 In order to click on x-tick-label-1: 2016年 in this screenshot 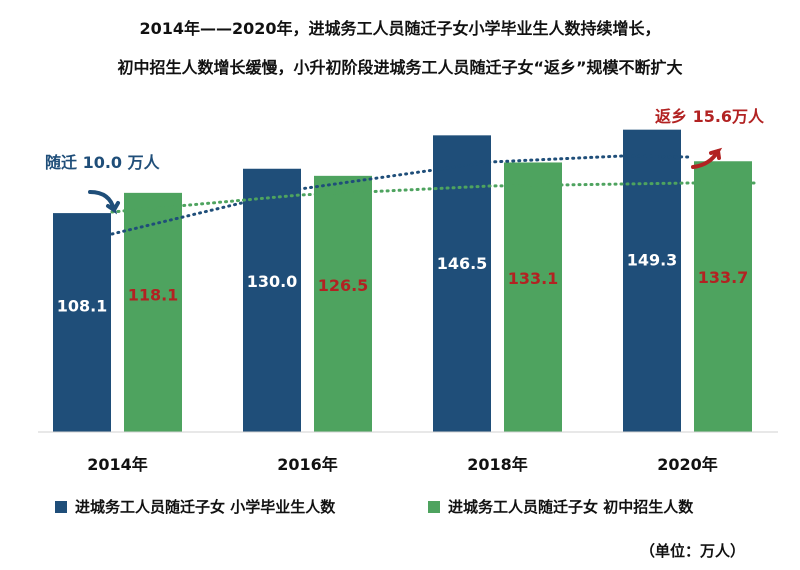, I will do `click(307, 464)`.